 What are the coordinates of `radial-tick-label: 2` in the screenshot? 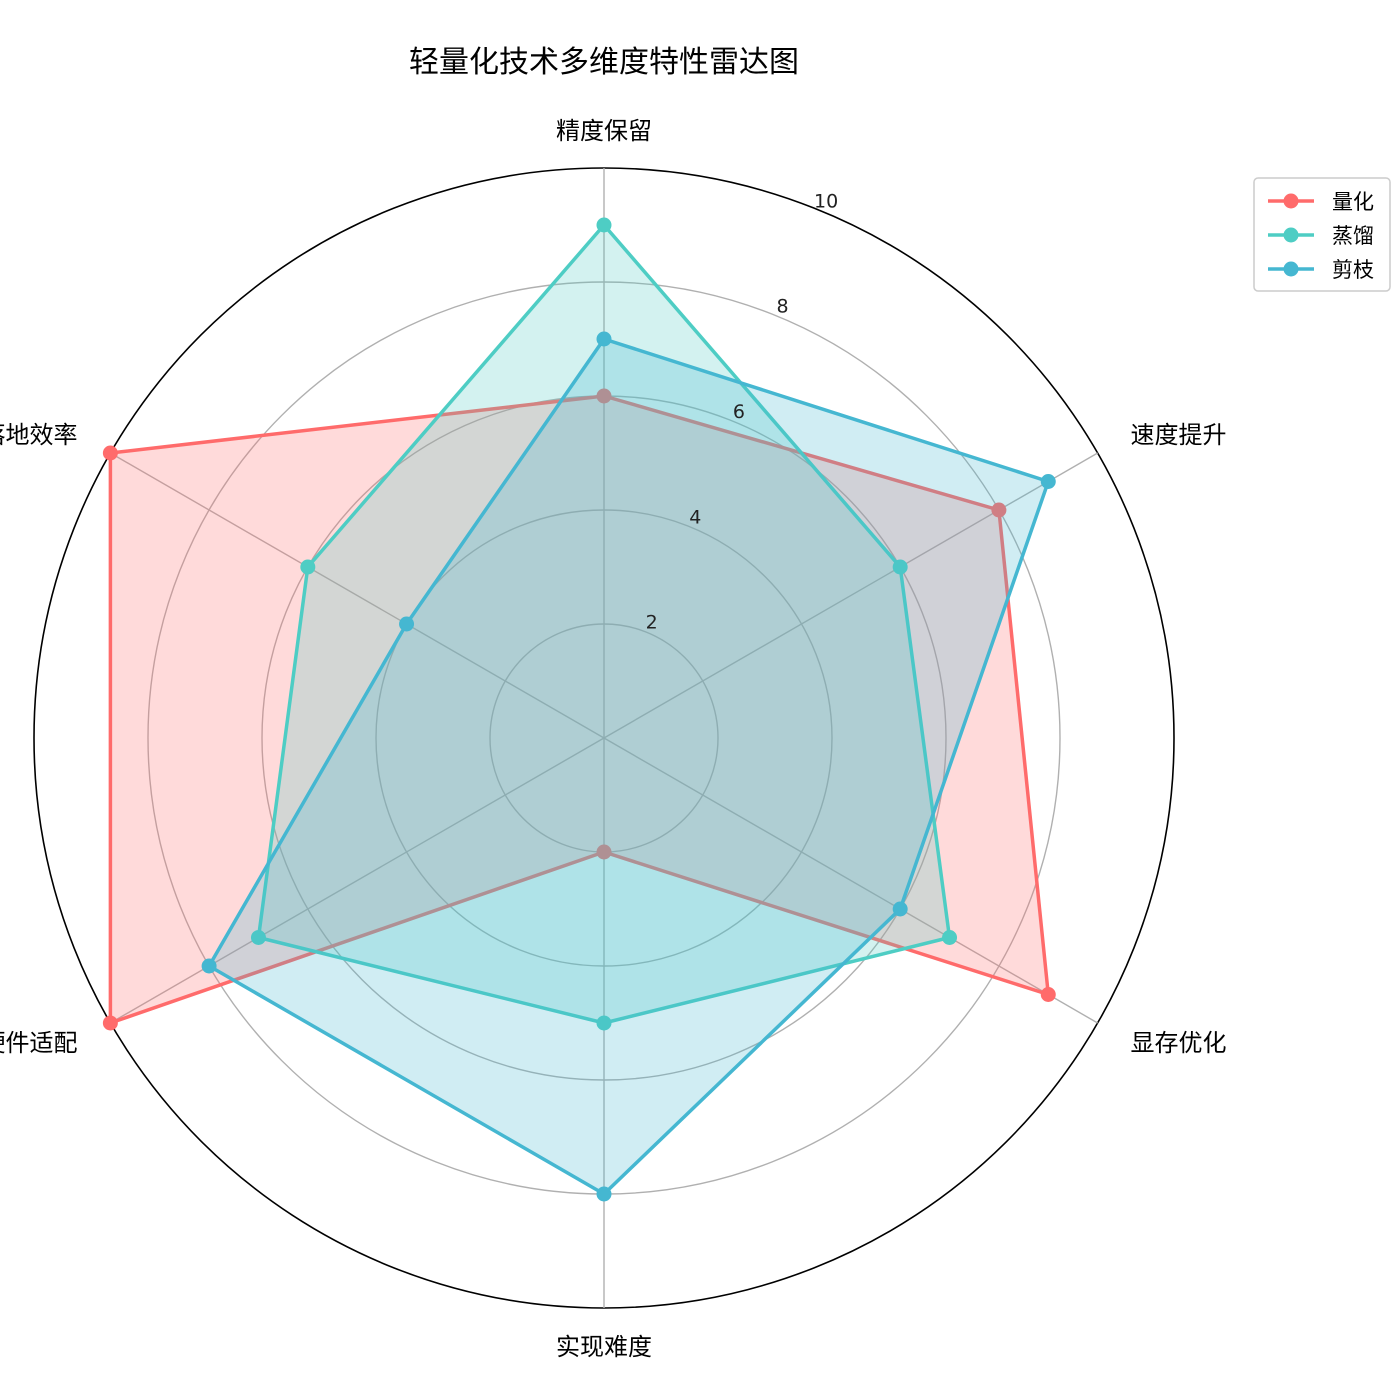 It's located at (652, 623).